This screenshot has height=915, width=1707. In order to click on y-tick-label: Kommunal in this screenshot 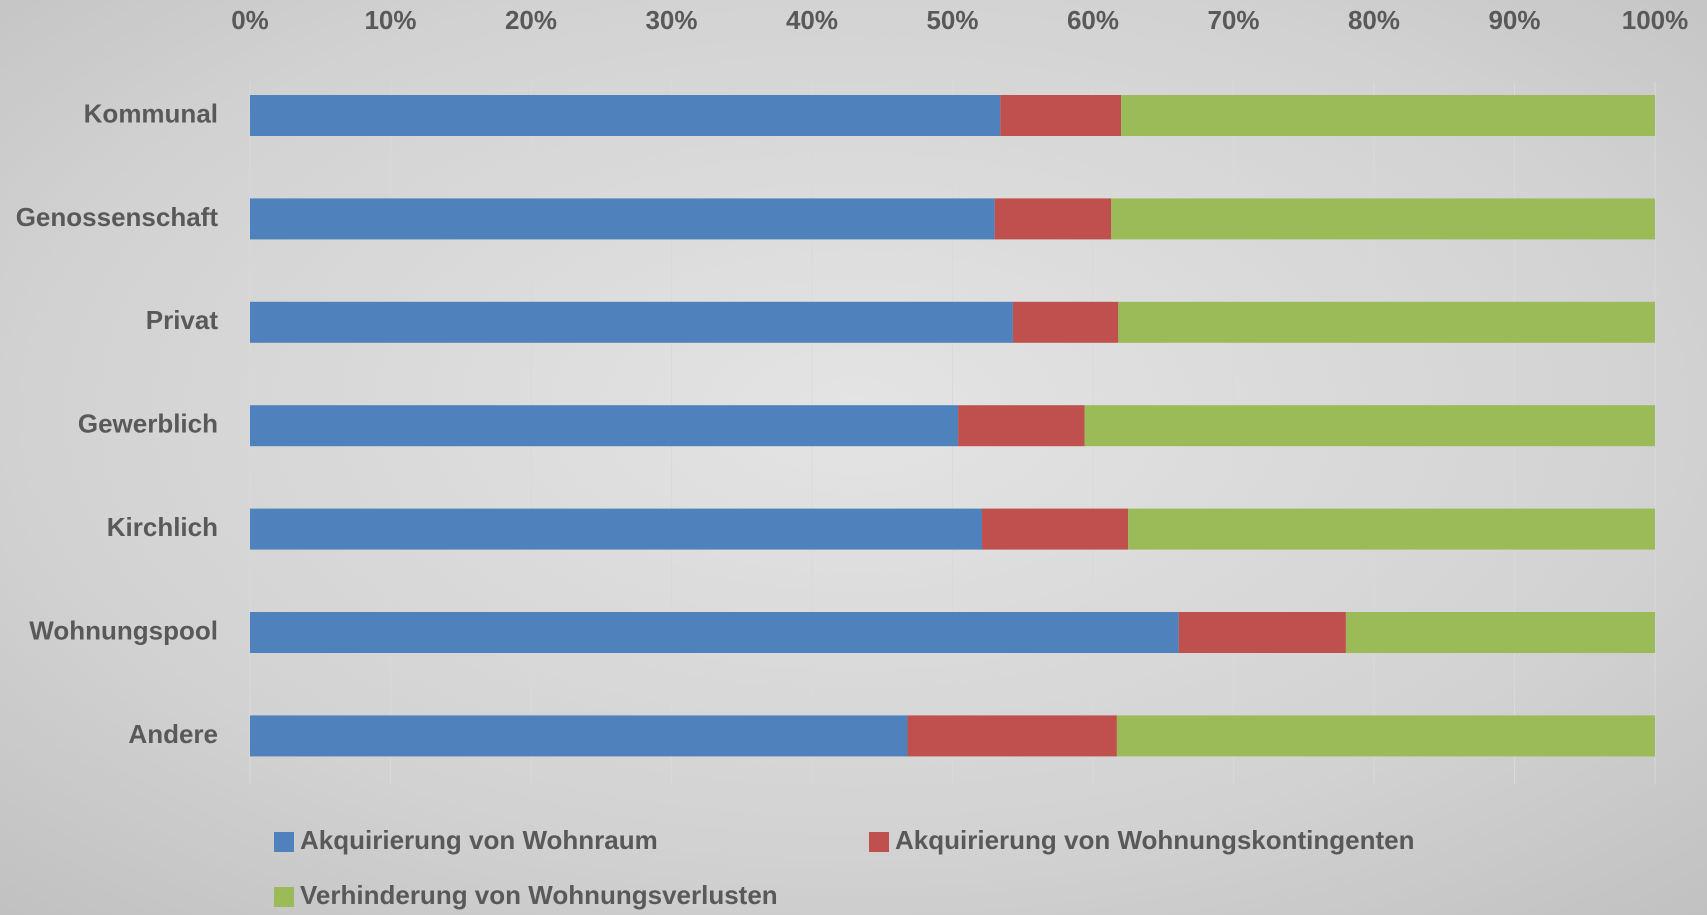, I will do `click(151, 113)`.